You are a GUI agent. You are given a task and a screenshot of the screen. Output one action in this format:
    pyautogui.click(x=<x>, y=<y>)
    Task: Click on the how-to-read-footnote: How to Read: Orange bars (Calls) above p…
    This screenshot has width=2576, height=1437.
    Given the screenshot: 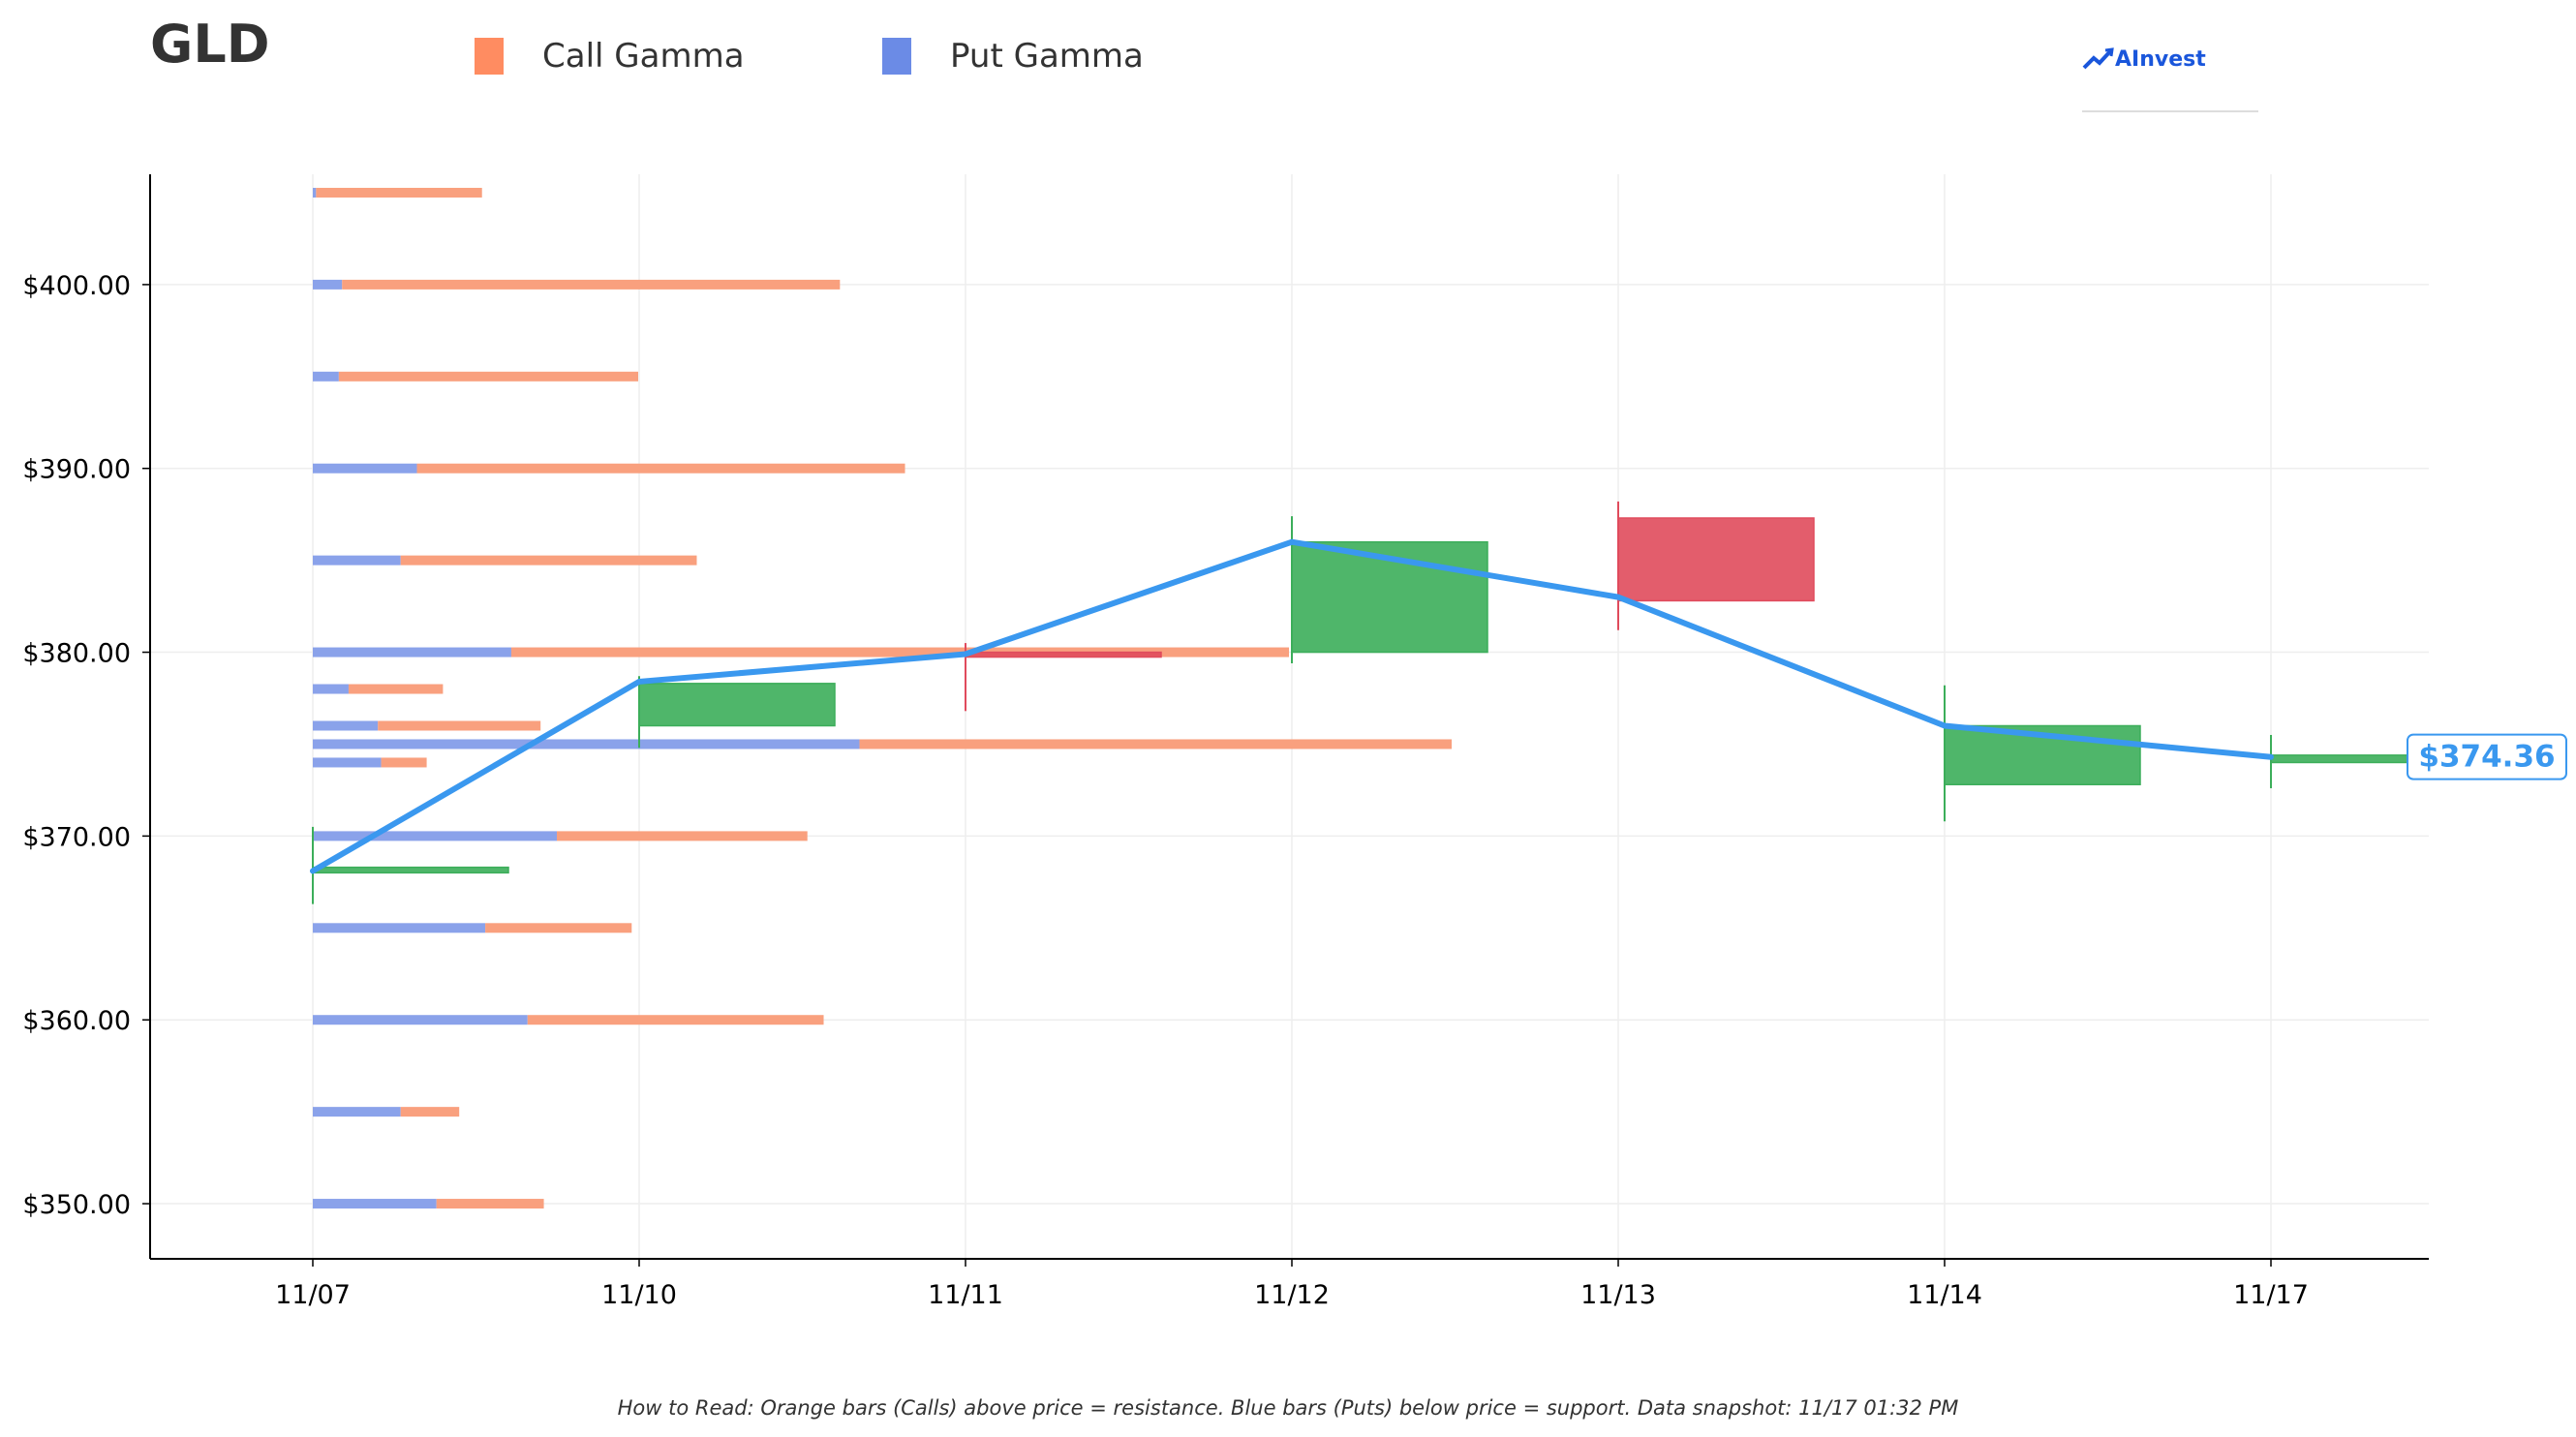 What is the action you would take?
    pyautogui.click(x=1288, y=1408)
    